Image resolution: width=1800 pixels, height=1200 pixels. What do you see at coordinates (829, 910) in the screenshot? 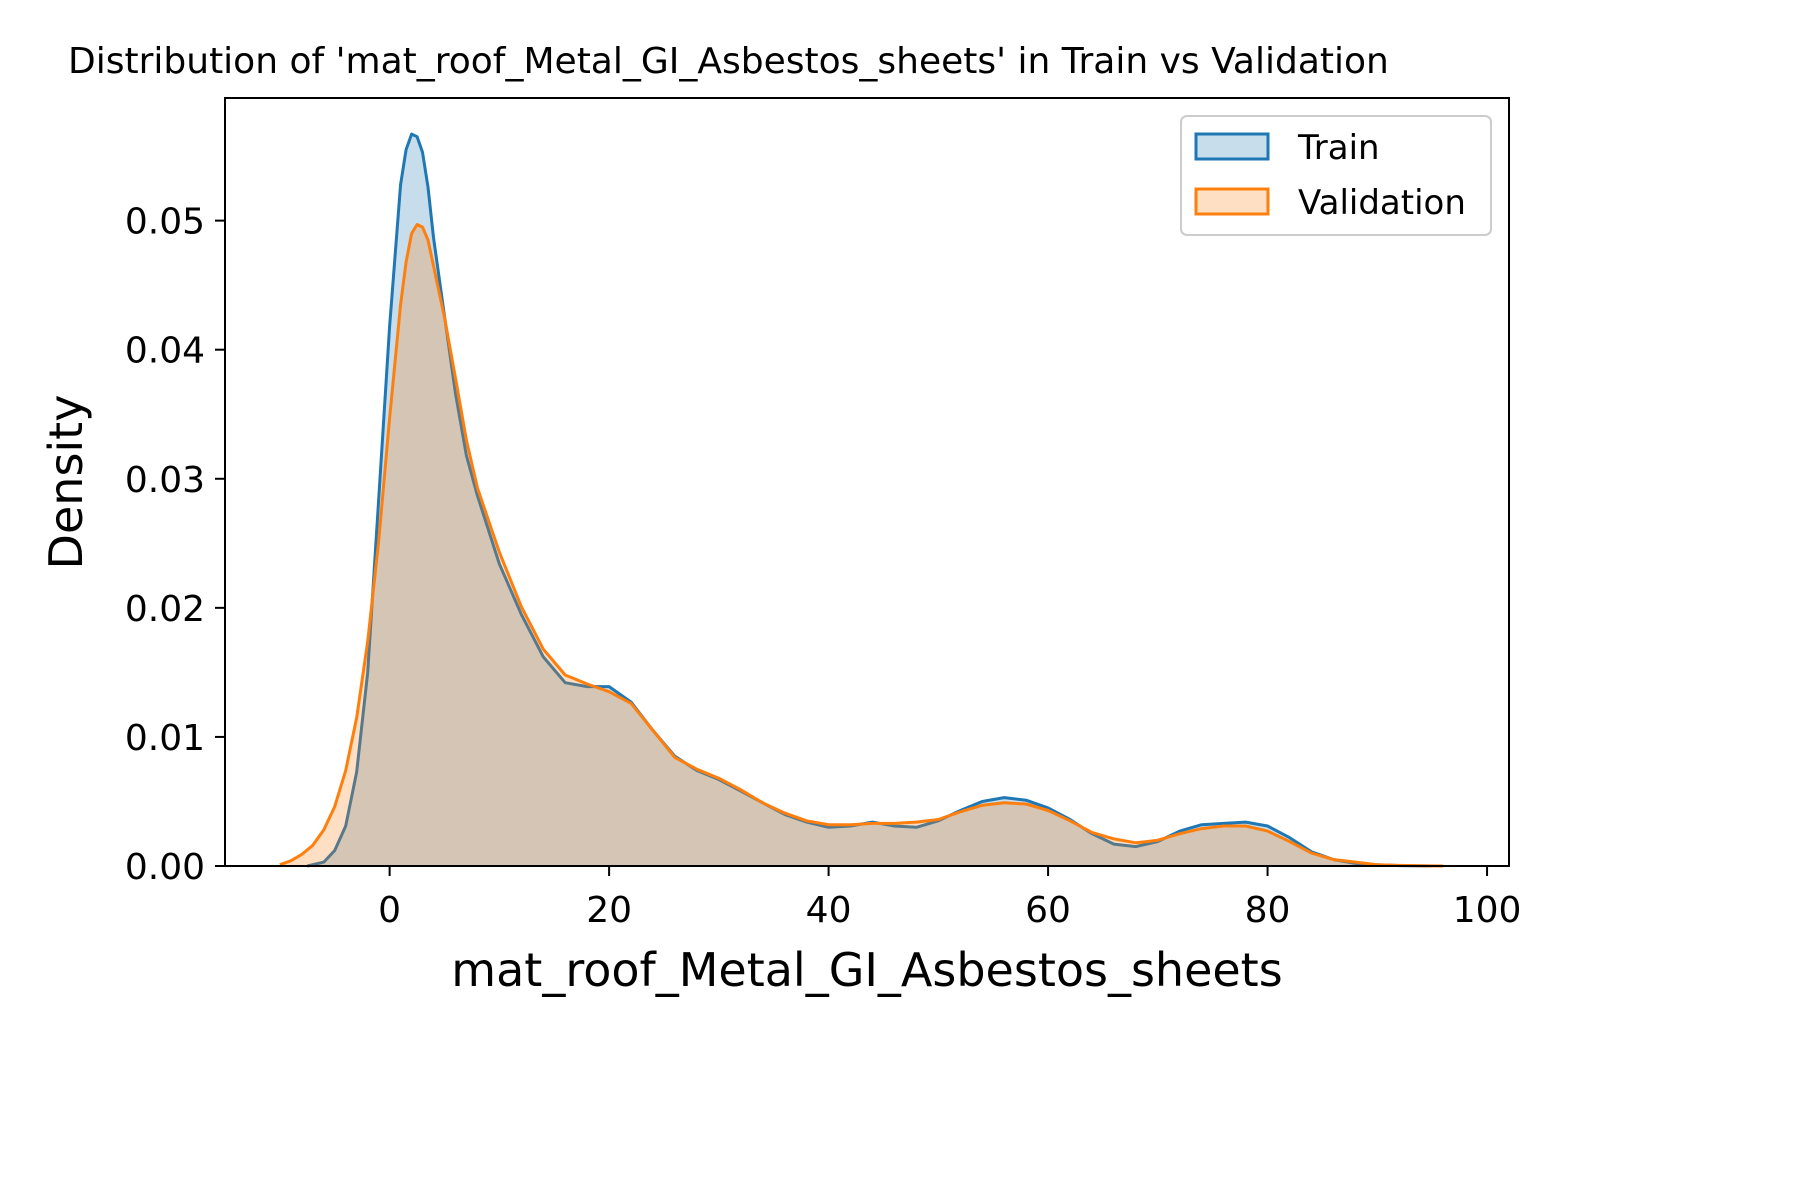
I see `x-tick-label: 40` at bounding box center [829, 910].